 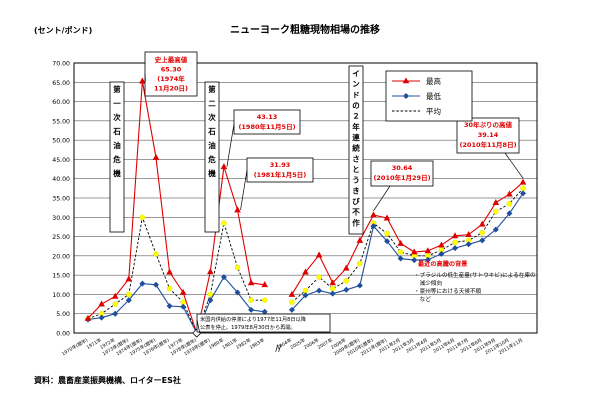 I want to click on crisis-2-char: 石, so click(x=211, y=131).